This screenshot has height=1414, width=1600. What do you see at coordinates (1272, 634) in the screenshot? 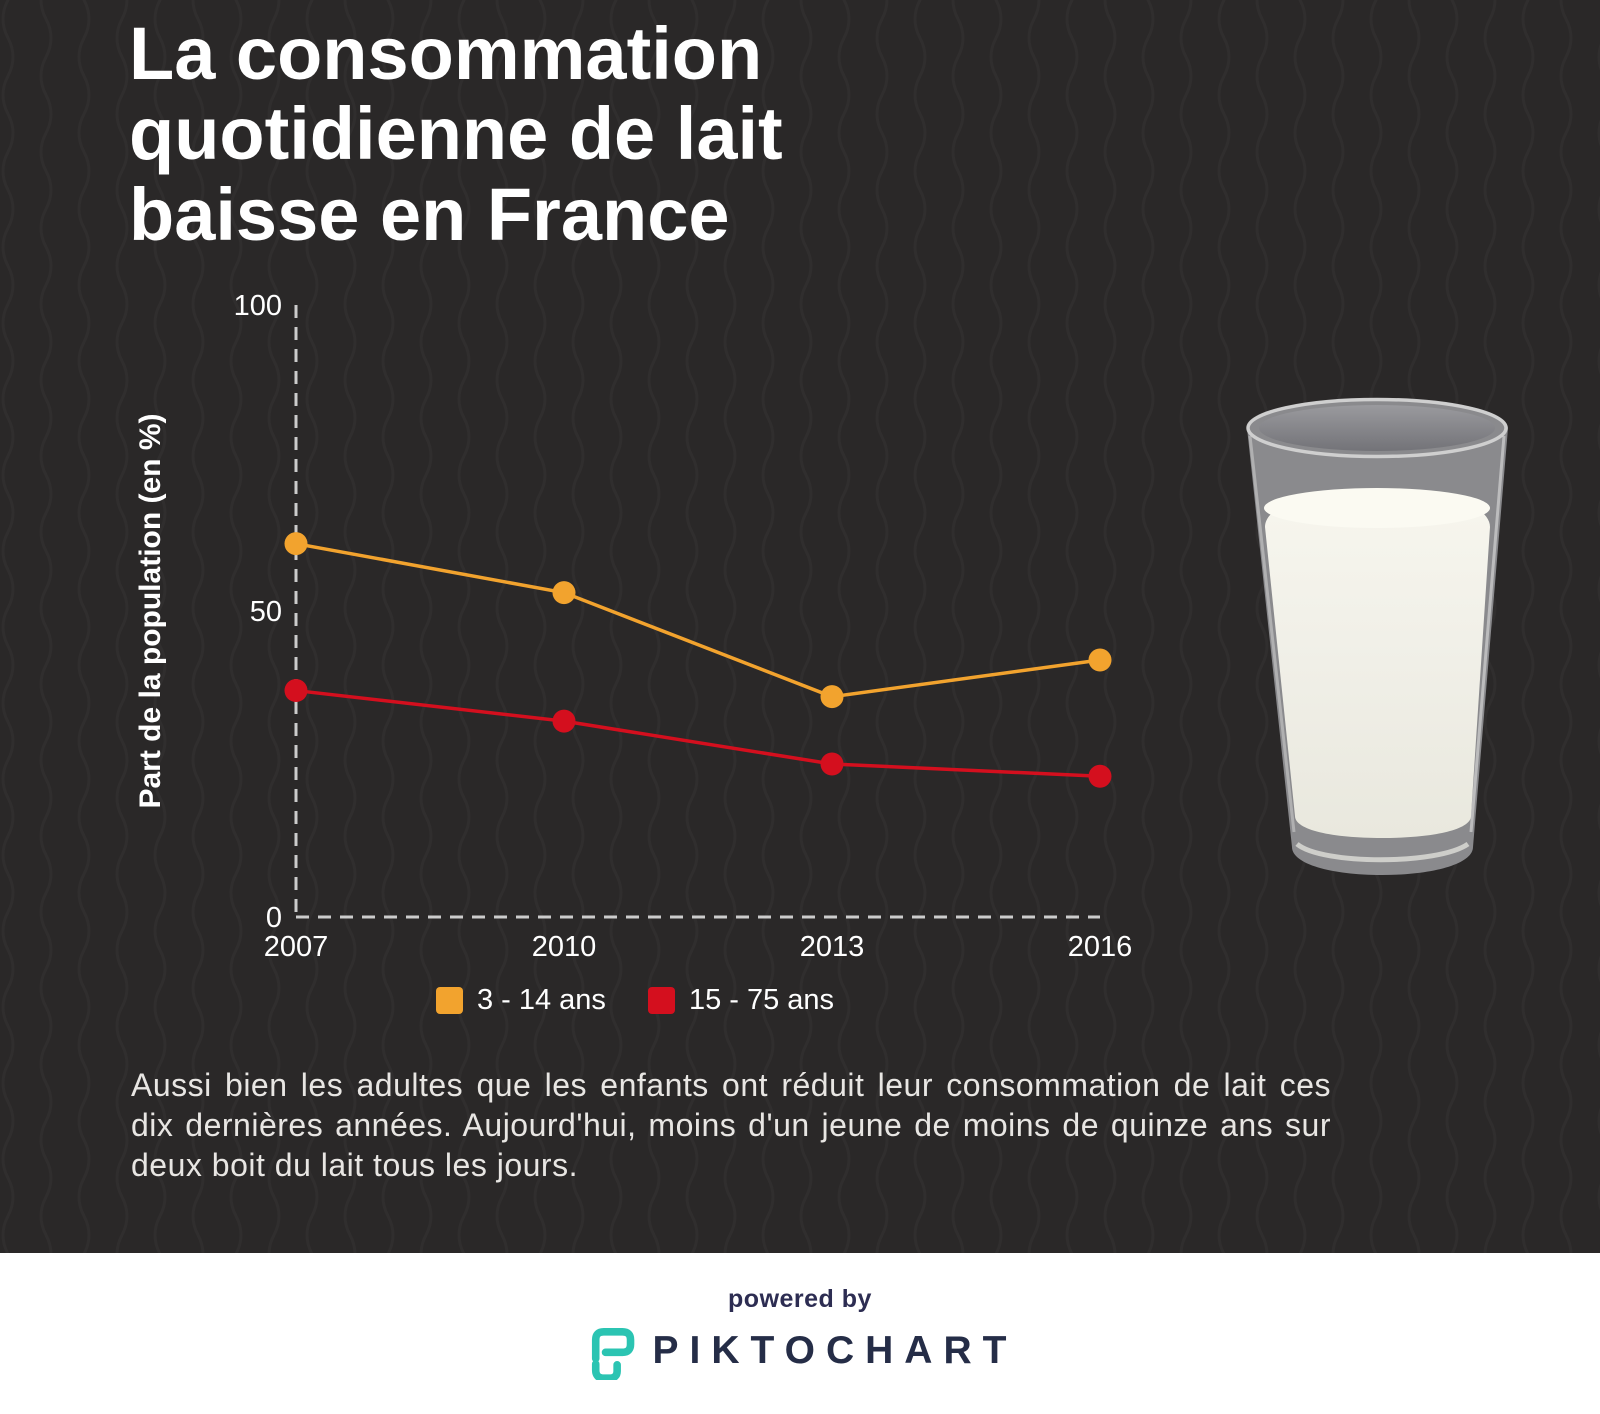
I see `glass-left-highlight` at bounding box center [1272, 634].